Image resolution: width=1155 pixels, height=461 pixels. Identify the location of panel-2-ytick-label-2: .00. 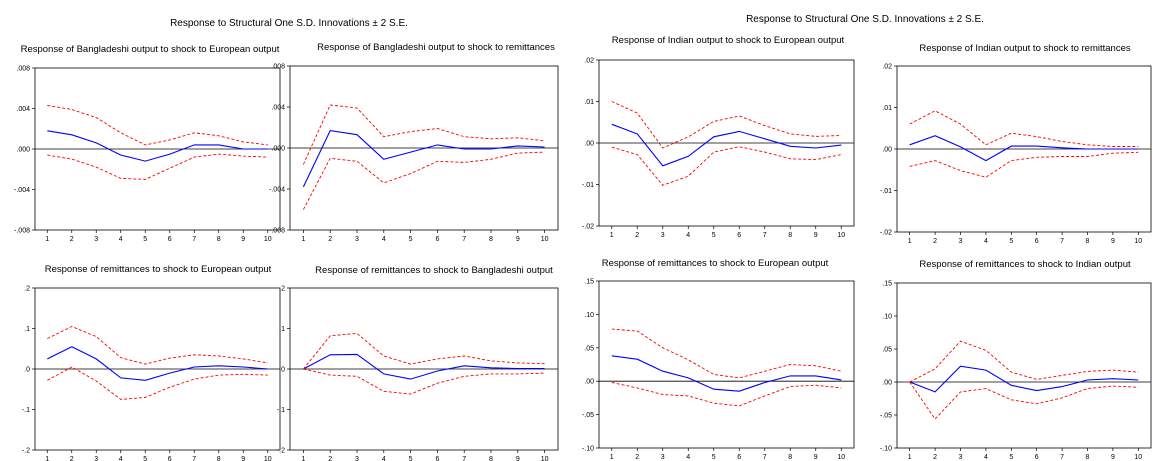
(589, 144).